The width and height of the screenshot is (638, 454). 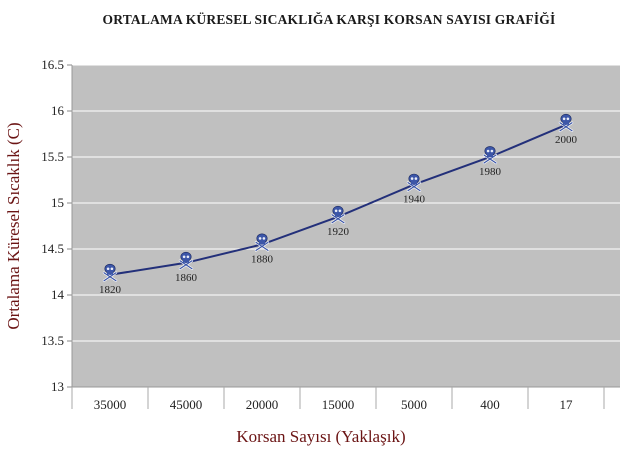 I want to click on data-label: 1980, so click(x=490, y=172).